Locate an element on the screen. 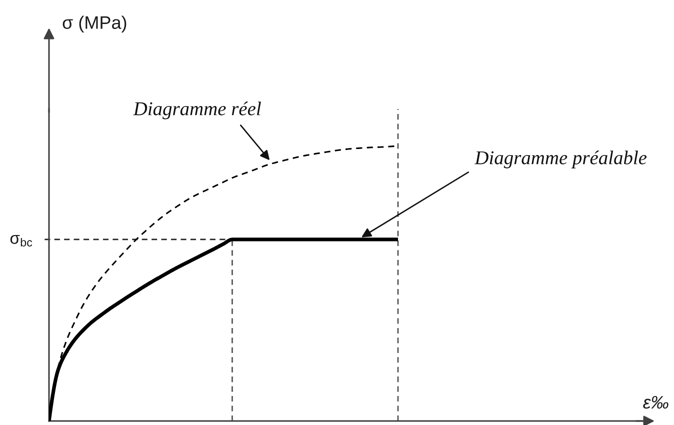  text: Diagramme préalable is located at coordinates (560, 159).